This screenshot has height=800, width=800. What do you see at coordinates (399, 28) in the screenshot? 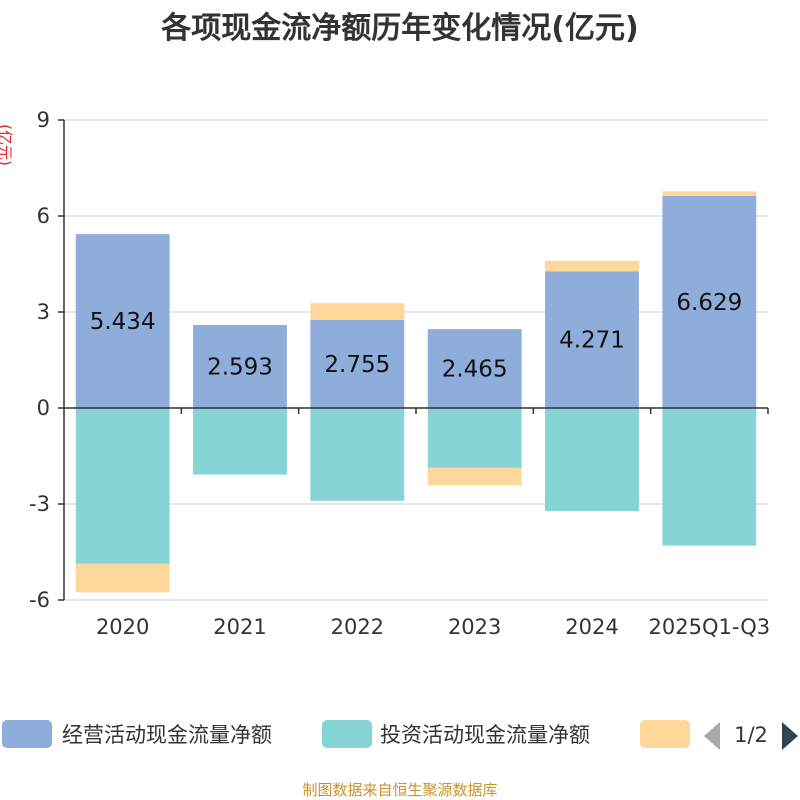
I see `chart-title: 各项现金流净额历年变化情况(亿元)` at bounding box center [399, 28].